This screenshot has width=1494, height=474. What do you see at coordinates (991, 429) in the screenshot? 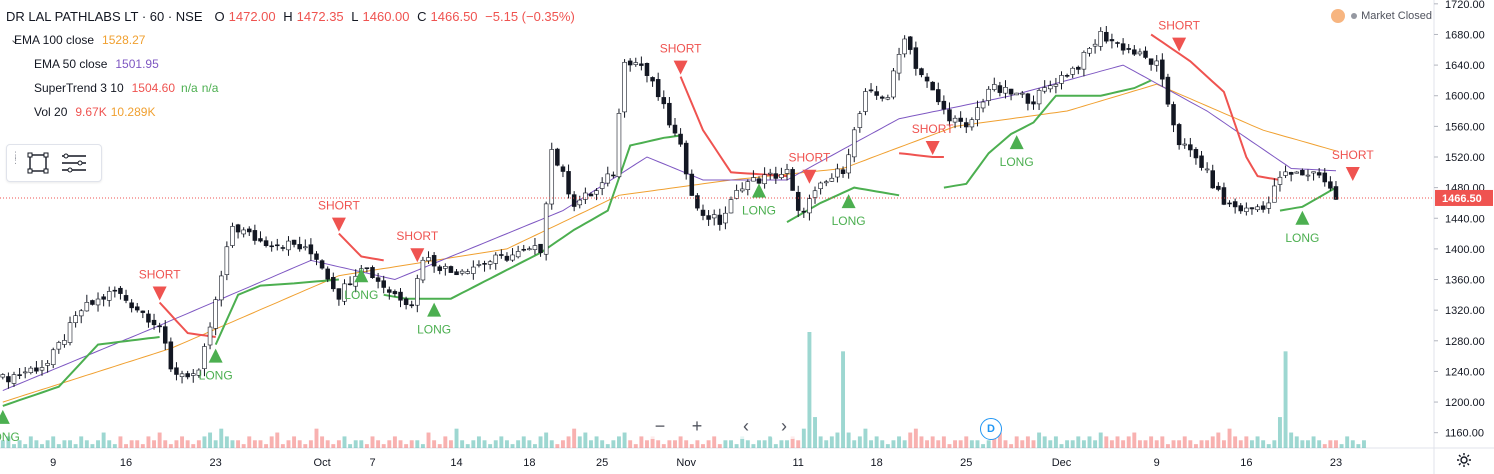
I see `dividend-badge: D` at bounding box center [991, 429].